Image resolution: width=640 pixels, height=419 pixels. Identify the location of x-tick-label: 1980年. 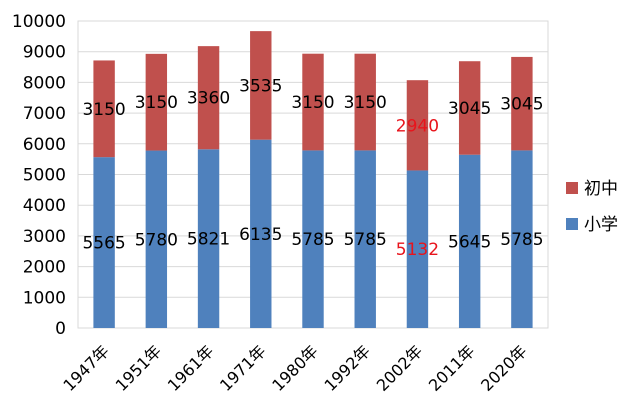
(295, 368).